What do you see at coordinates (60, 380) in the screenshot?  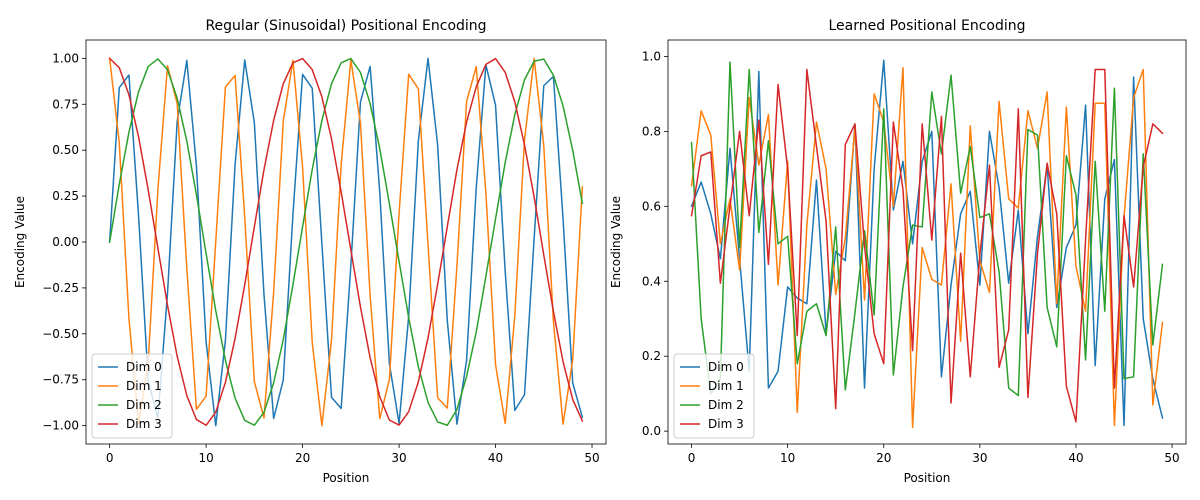 I see `y-tick-label: −0.75` at bounding box center [60, 380].